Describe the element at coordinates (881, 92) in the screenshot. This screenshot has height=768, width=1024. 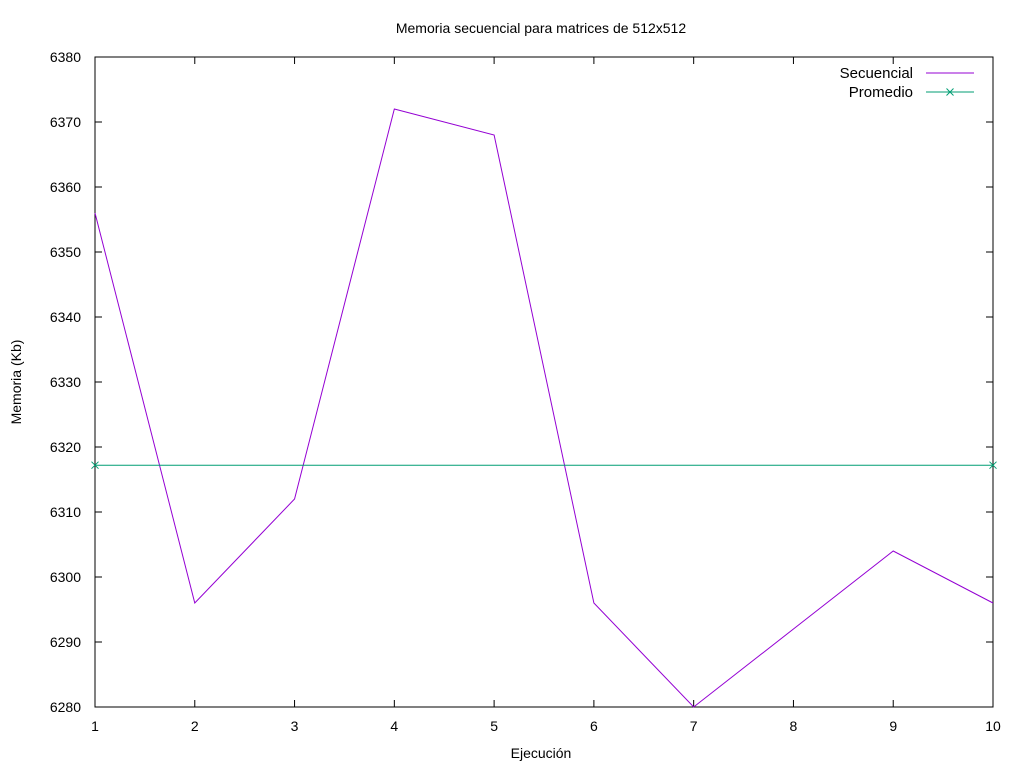
I see `legend-label-1: Promedio` at that location.